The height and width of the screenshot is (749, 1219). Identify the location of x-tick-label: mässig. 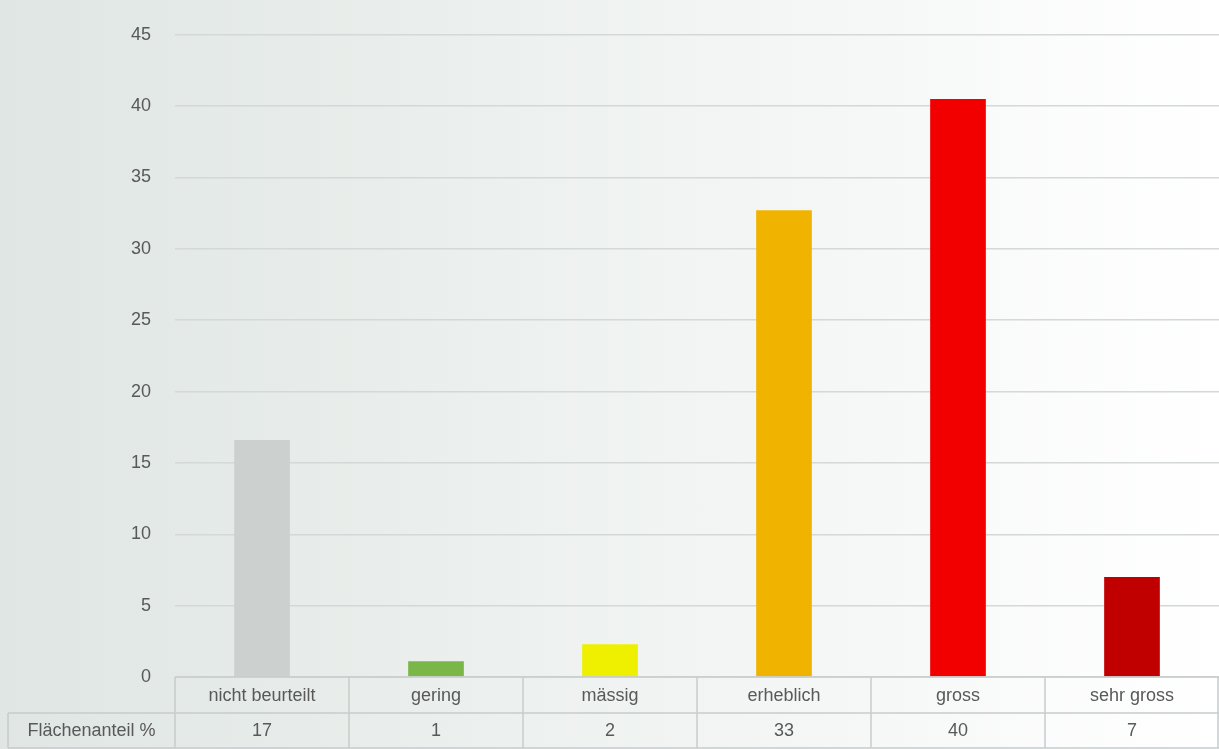
(610, 694).